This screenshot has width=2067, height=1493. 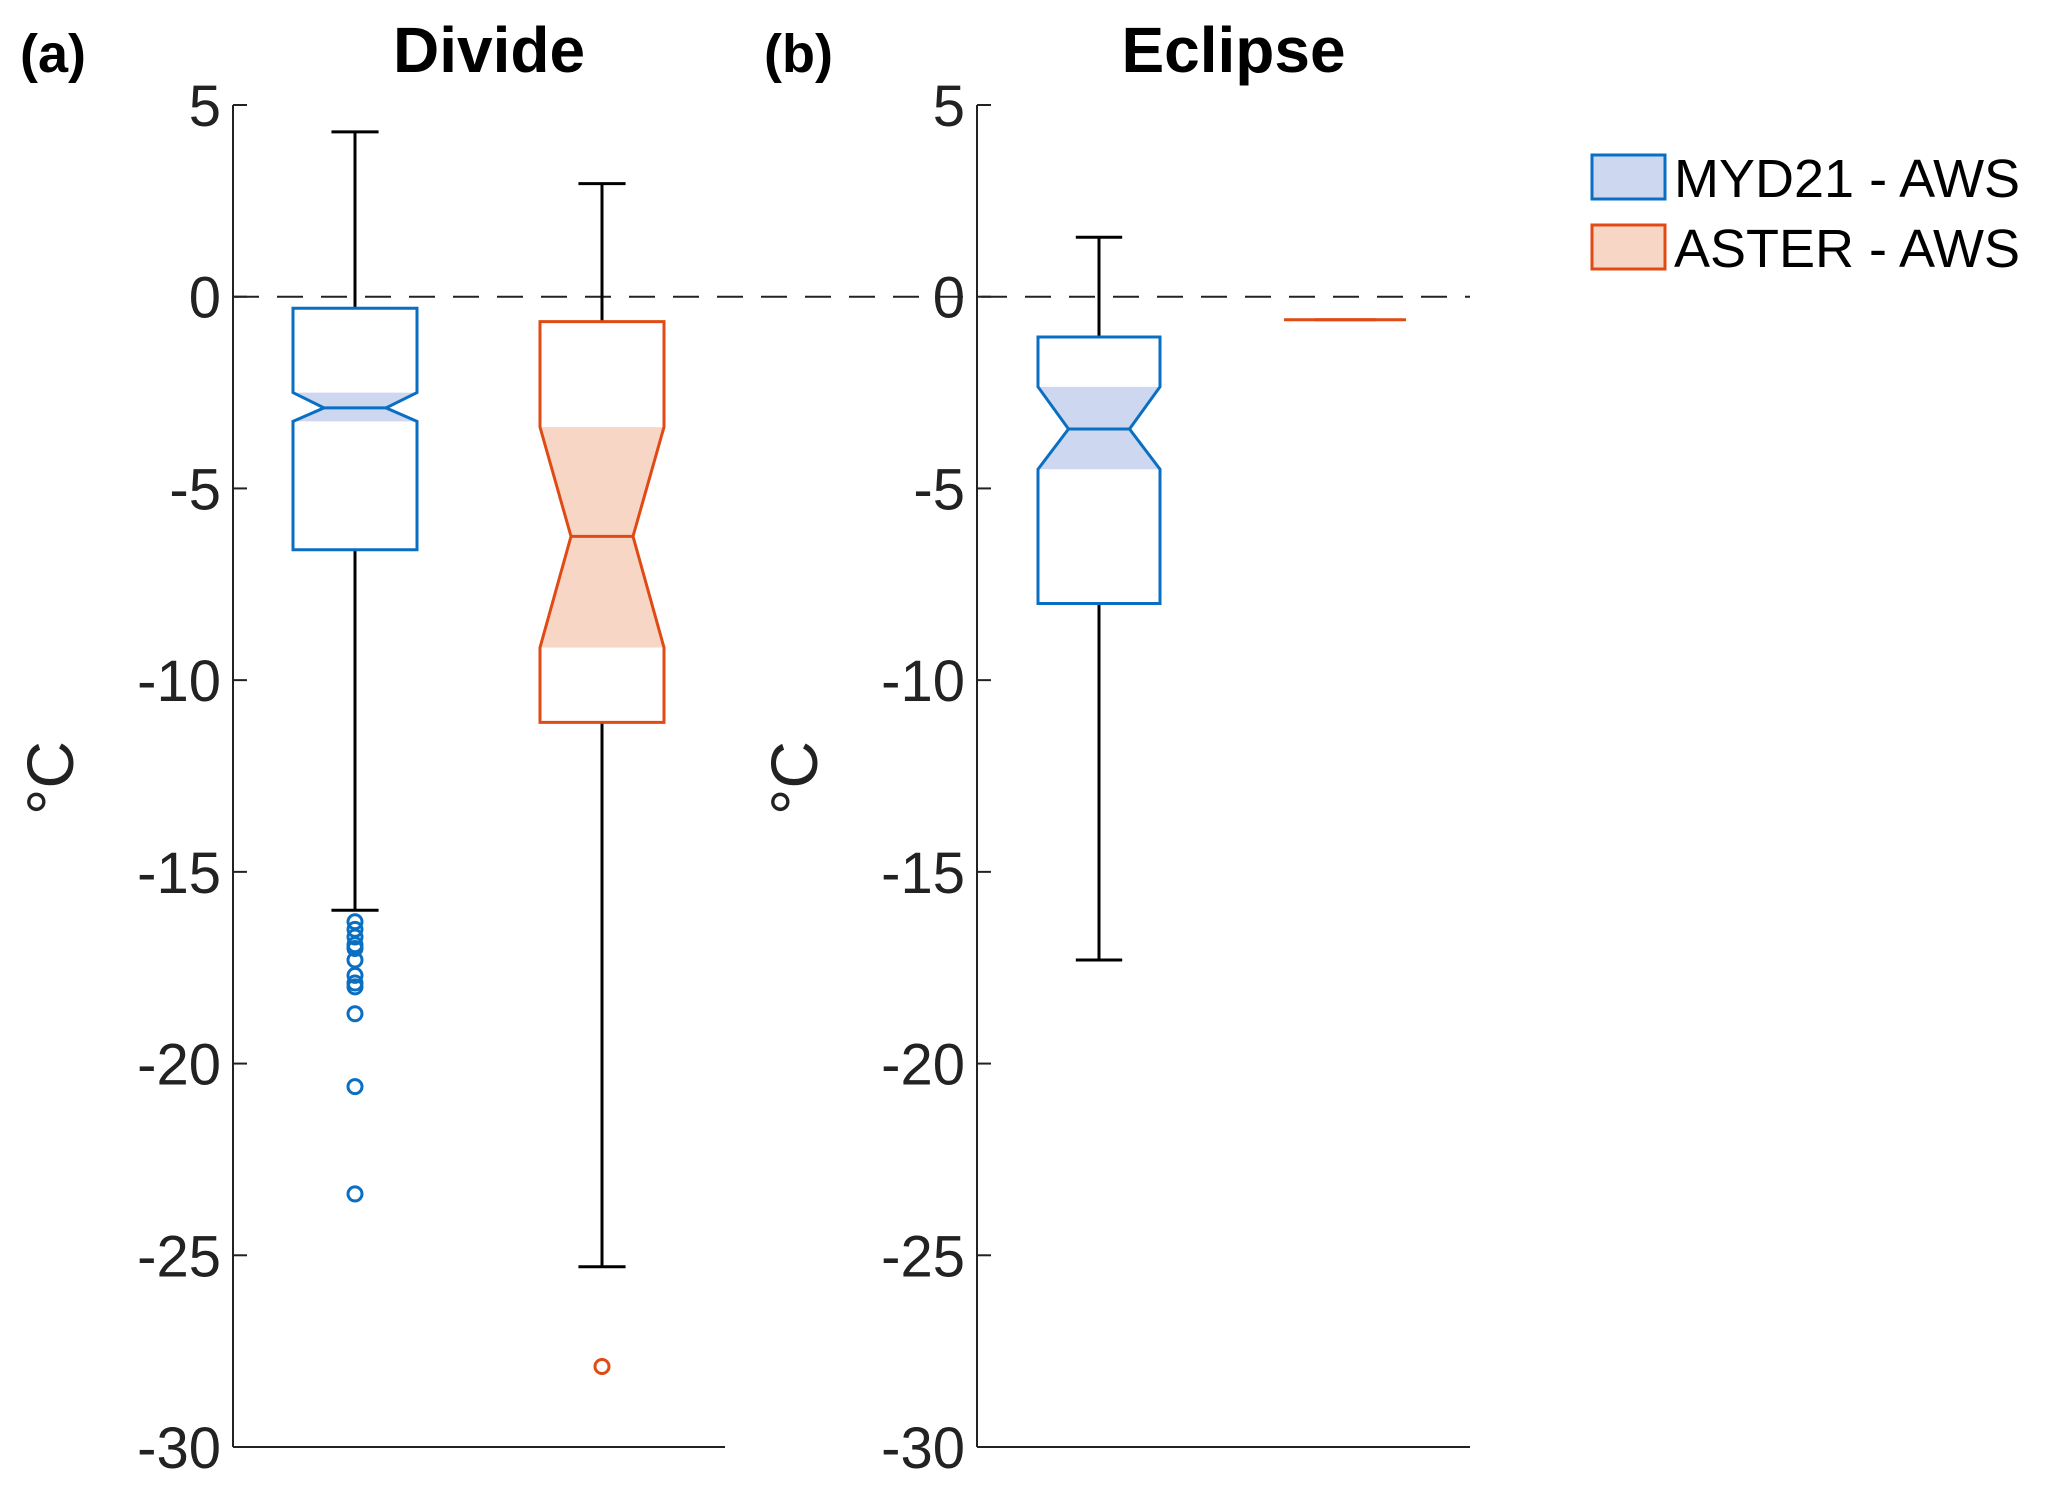 What do you see at coordinates (1233, 50) in the screenshot?
I see `panel-title: Eclipse` at bounding box center [1233, 50].